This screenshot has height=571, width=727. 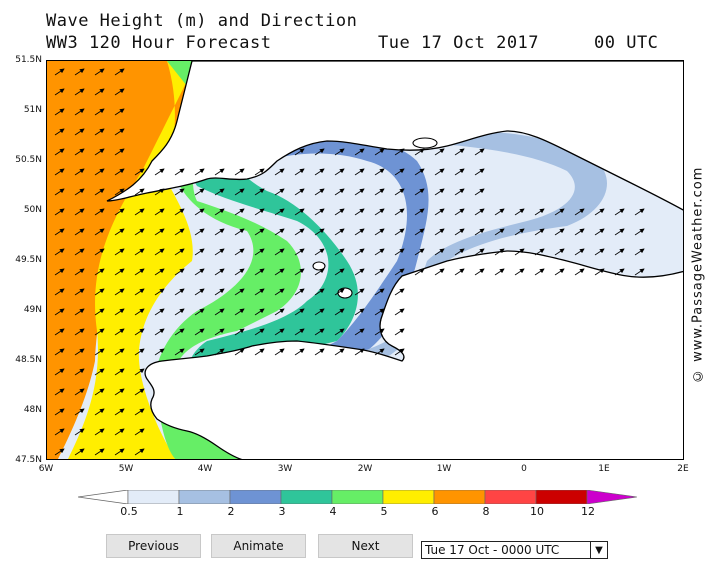 I want to click on previous-button: Previous, so click(x=153, y=546).